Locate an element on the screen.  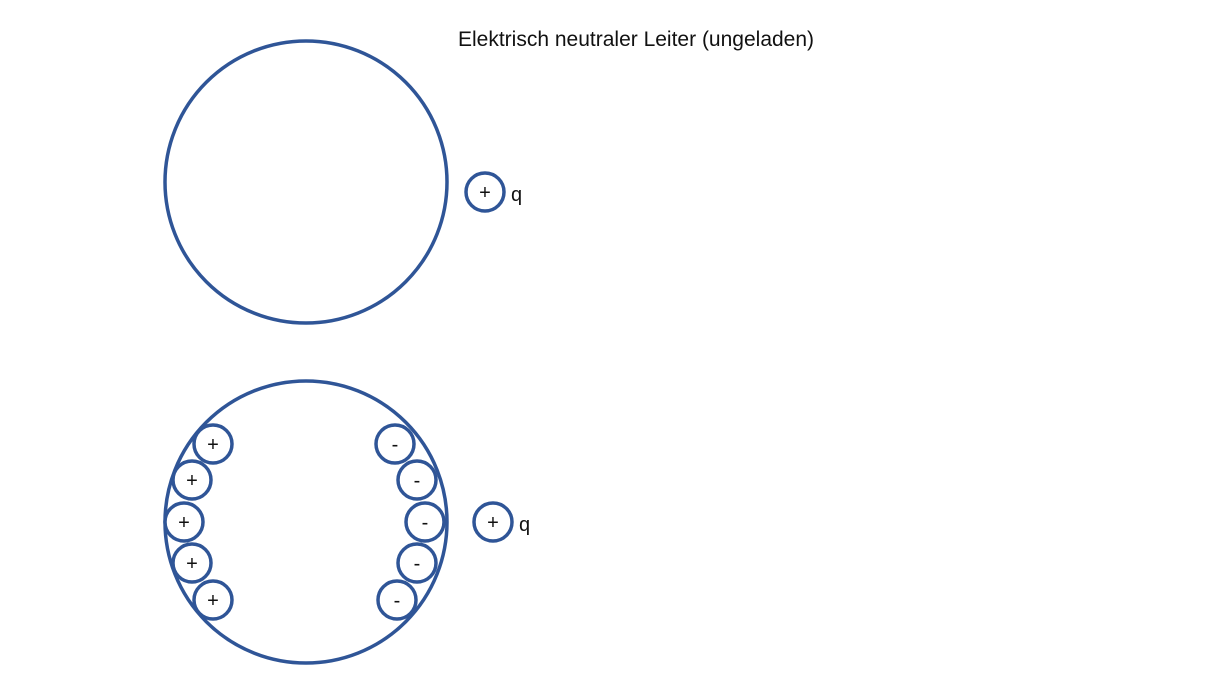
test-charge-top: + q is located at coordinates (493, 192).